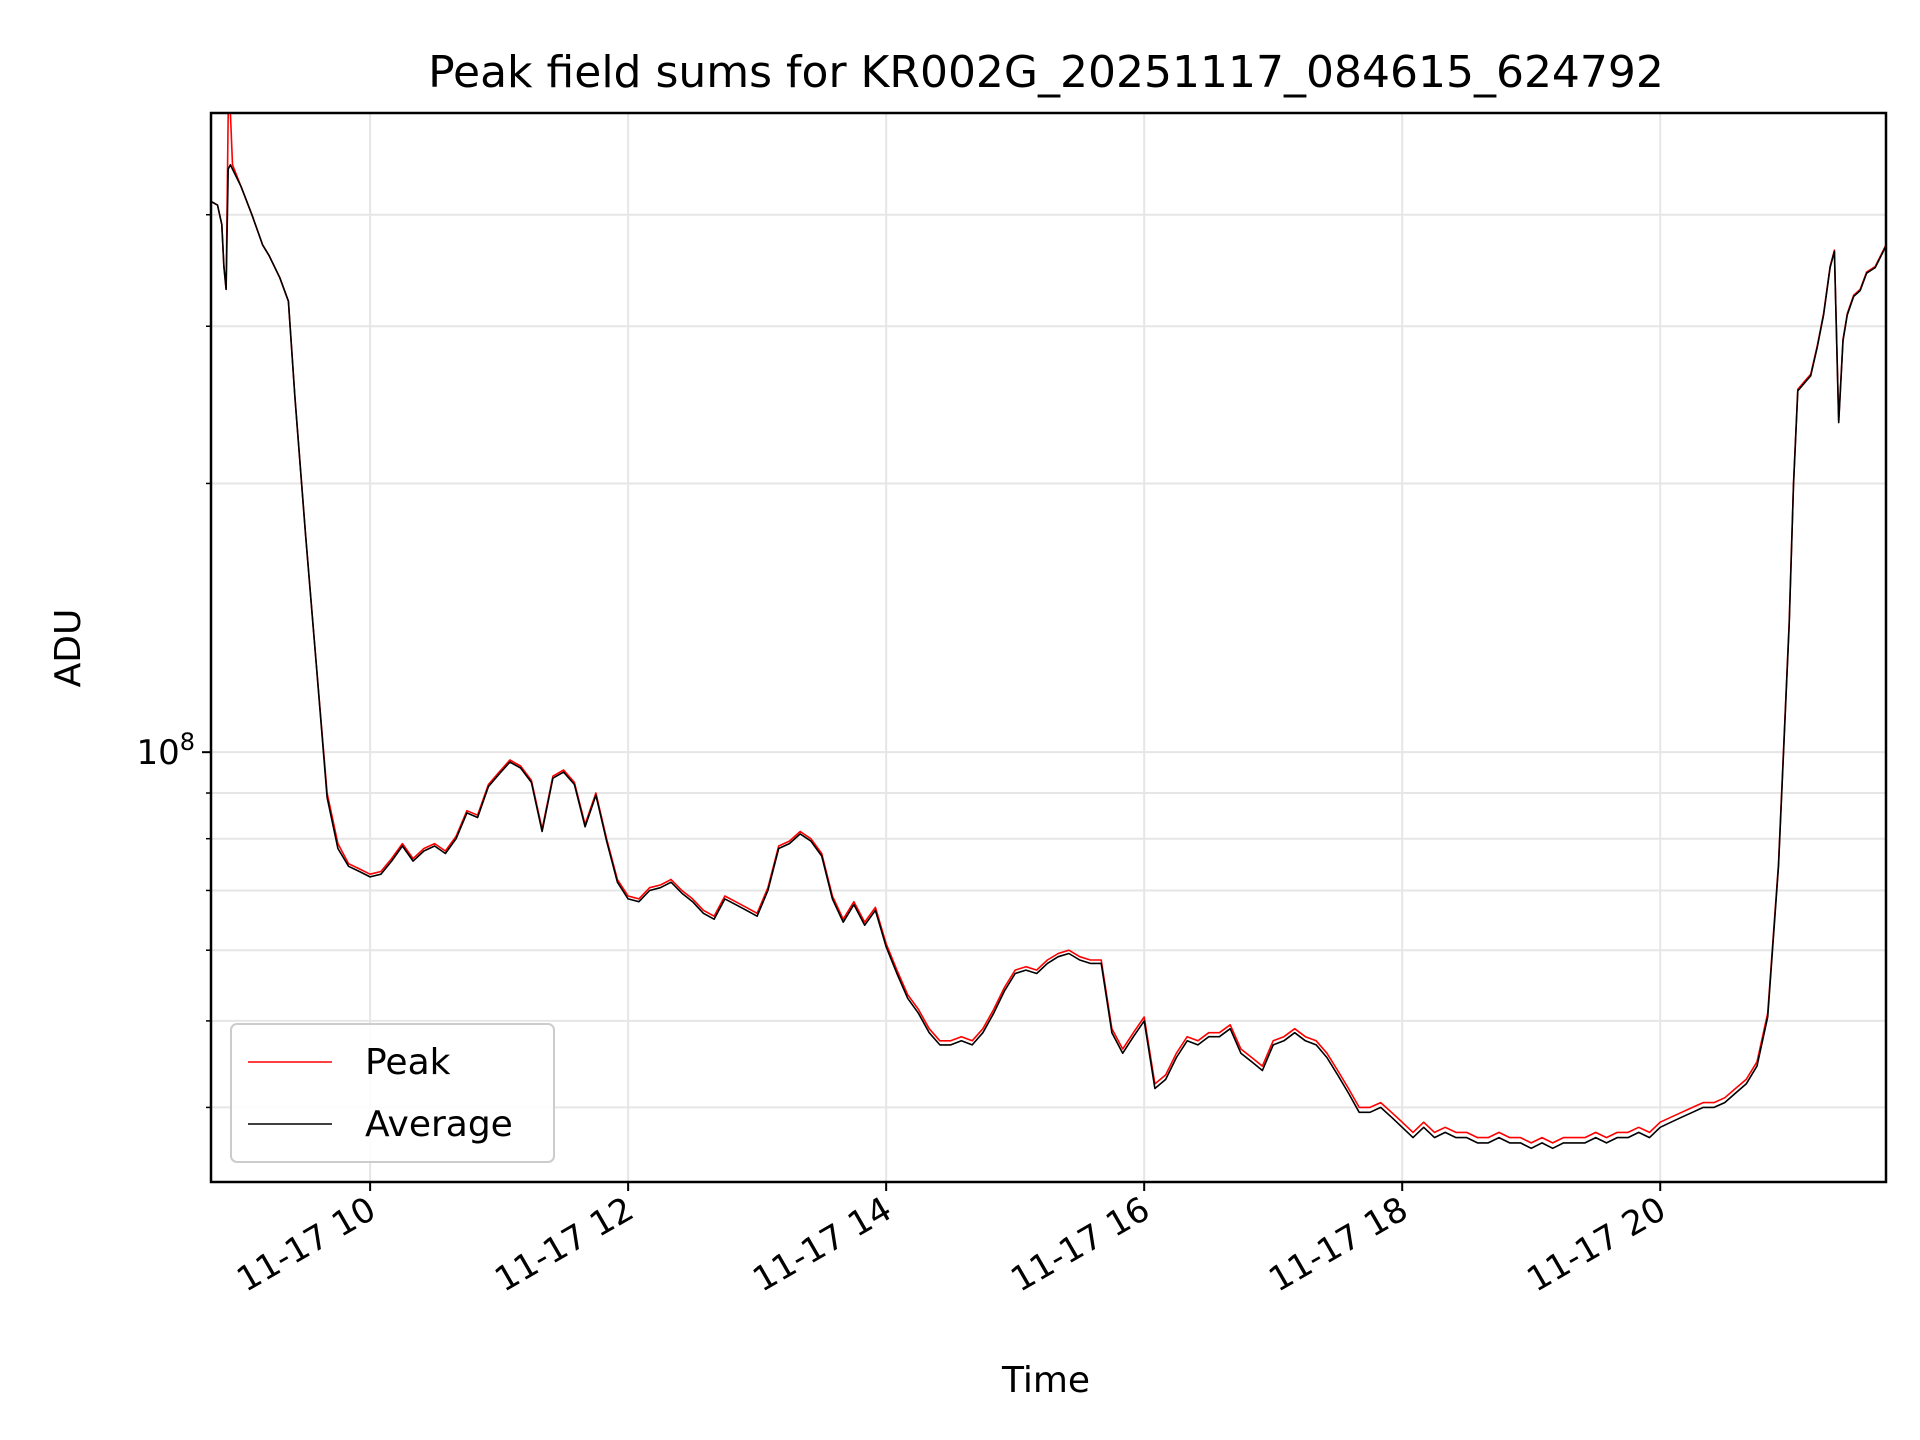 This screenshot has height=1440, width=1920. I want to click on y-tick-label-exponent: 8, so click(187, 742).